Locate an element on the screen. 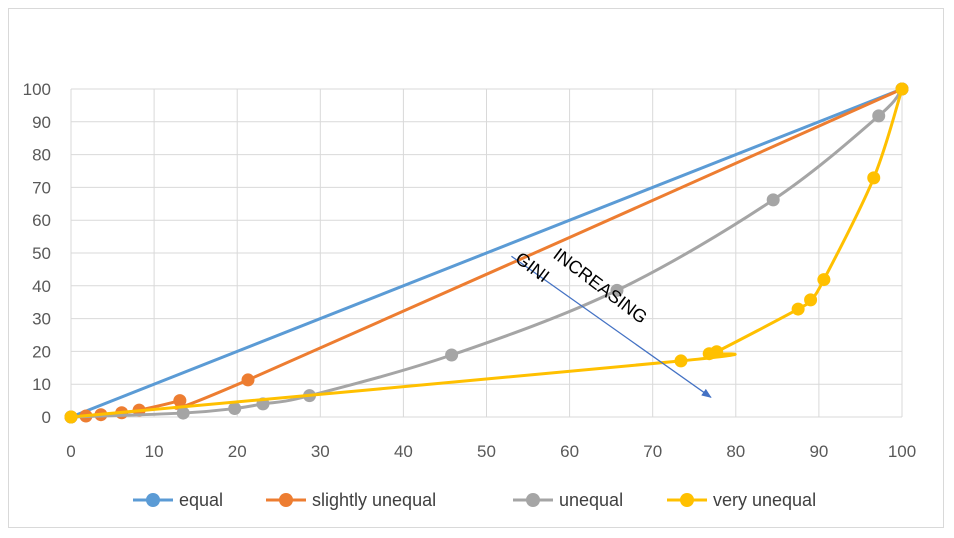 The image size is (954, 538). x-axis-ticks: 0 10 20 30 40 50 60 70 80 90 100 is located at coordinates (491, 451).